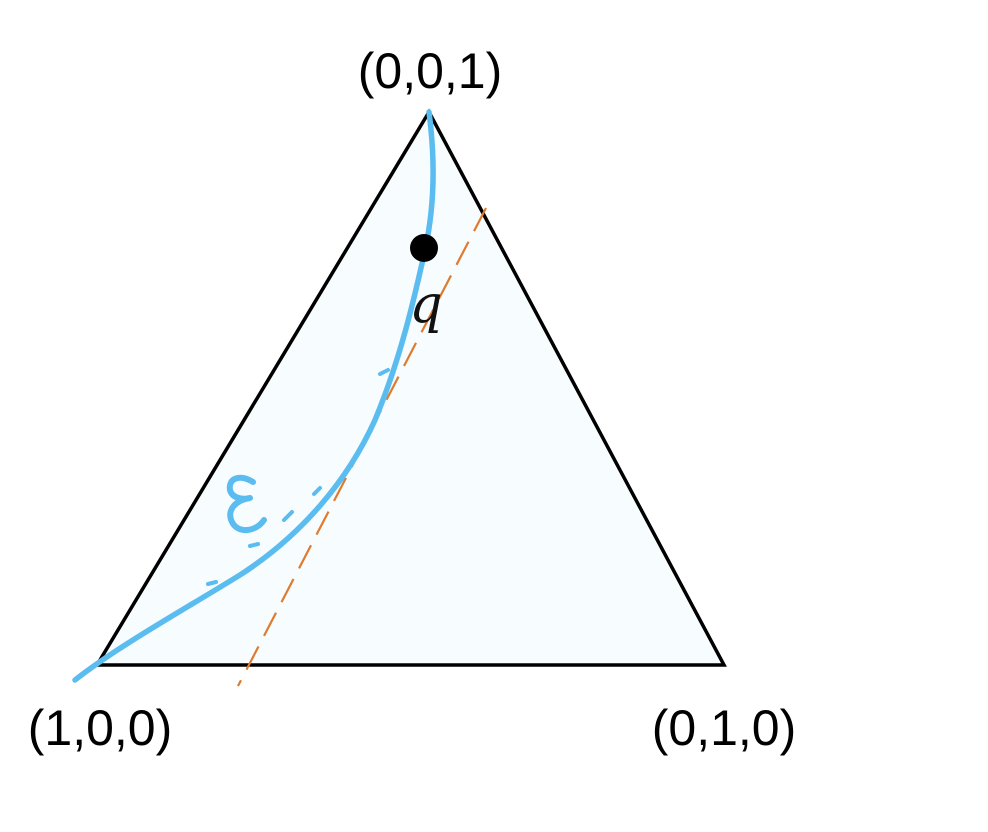 This screenshot has height=832, width=988. What do you see at coordinates (425, 305) in the screenshot?
I see `point-q-label: q` at bounding box center [425, 305].